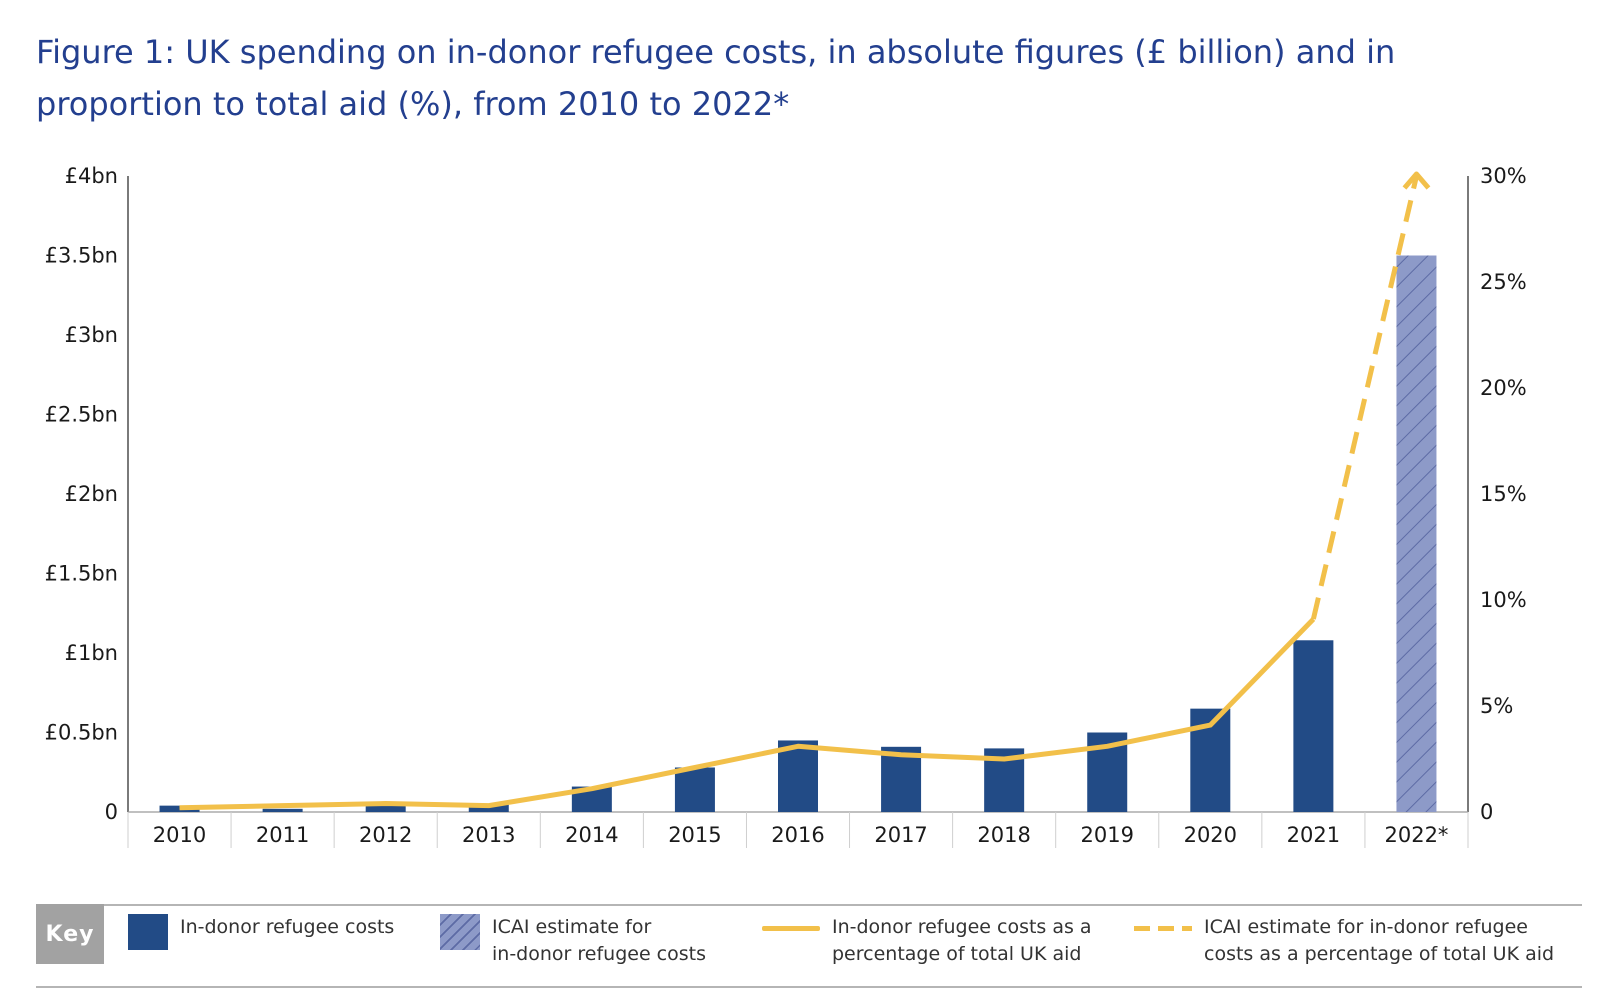 The height and width of the screenshot is (994, 1604). What do you see at coordinates (111, 812) in the screenshot?
I see `y-tick-label: 0` at bounding box center [111, 812].